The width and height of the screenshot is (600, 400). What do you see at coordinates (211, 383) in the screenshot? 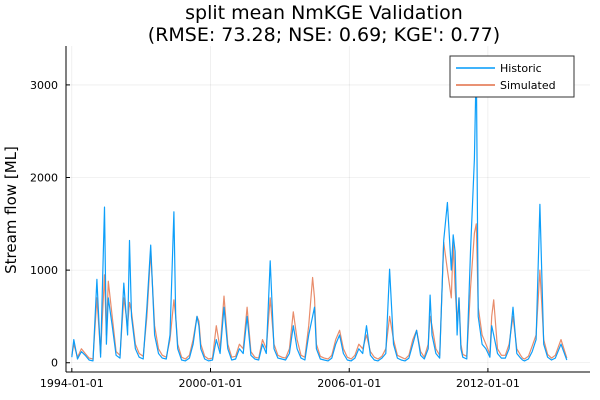
I see `x-tick-label: 2000-01-01` at bounding box center [211, 383].